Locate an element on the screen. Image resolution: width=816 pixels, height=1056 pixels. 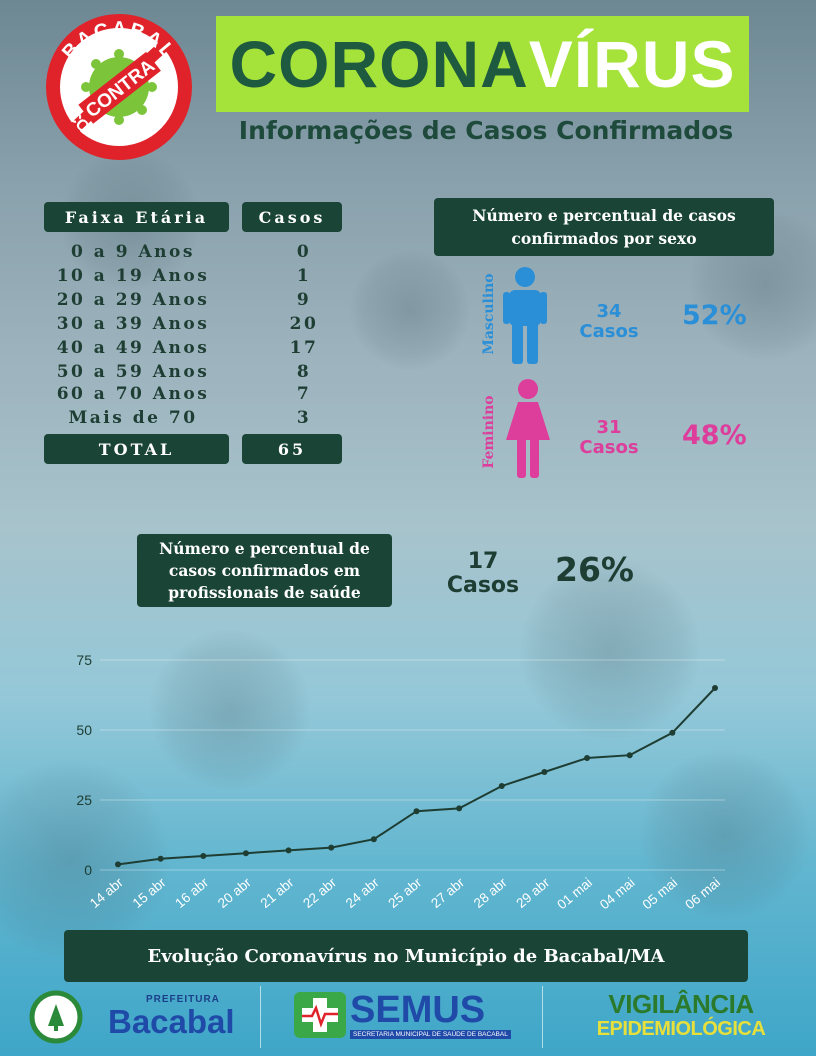
x-tick-label: 01 mai is located at coordinates (574, 894).